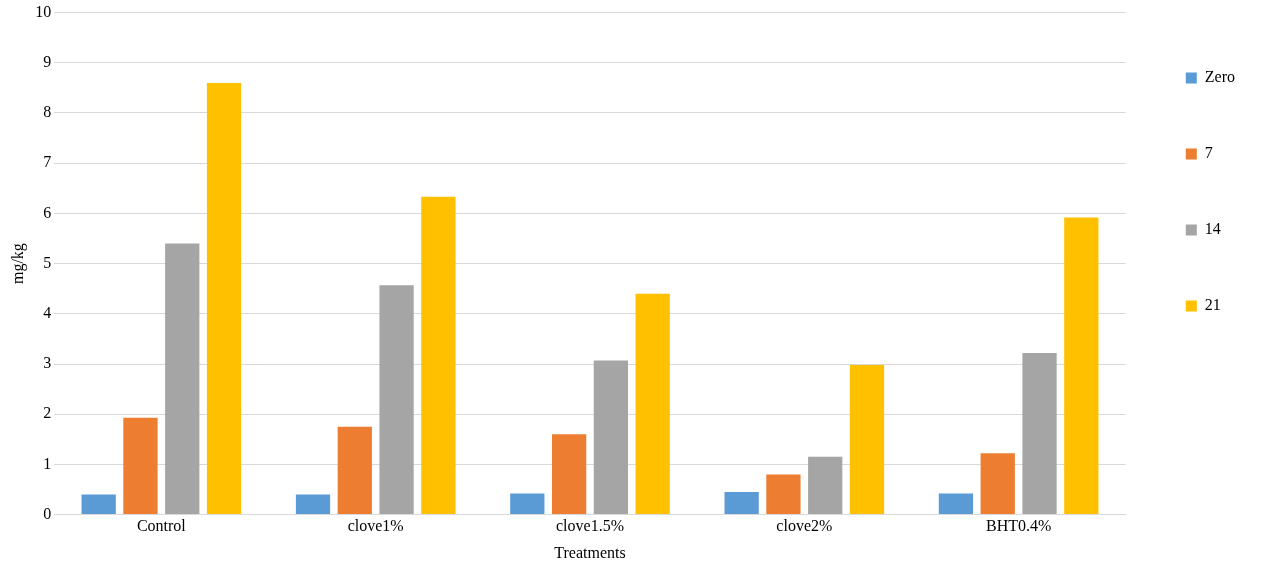  What do you see at coordinates (1018, 526) in the screenshot?
I see `x-tick-label: BHT0.4%` at bounding box center [1018, 526].